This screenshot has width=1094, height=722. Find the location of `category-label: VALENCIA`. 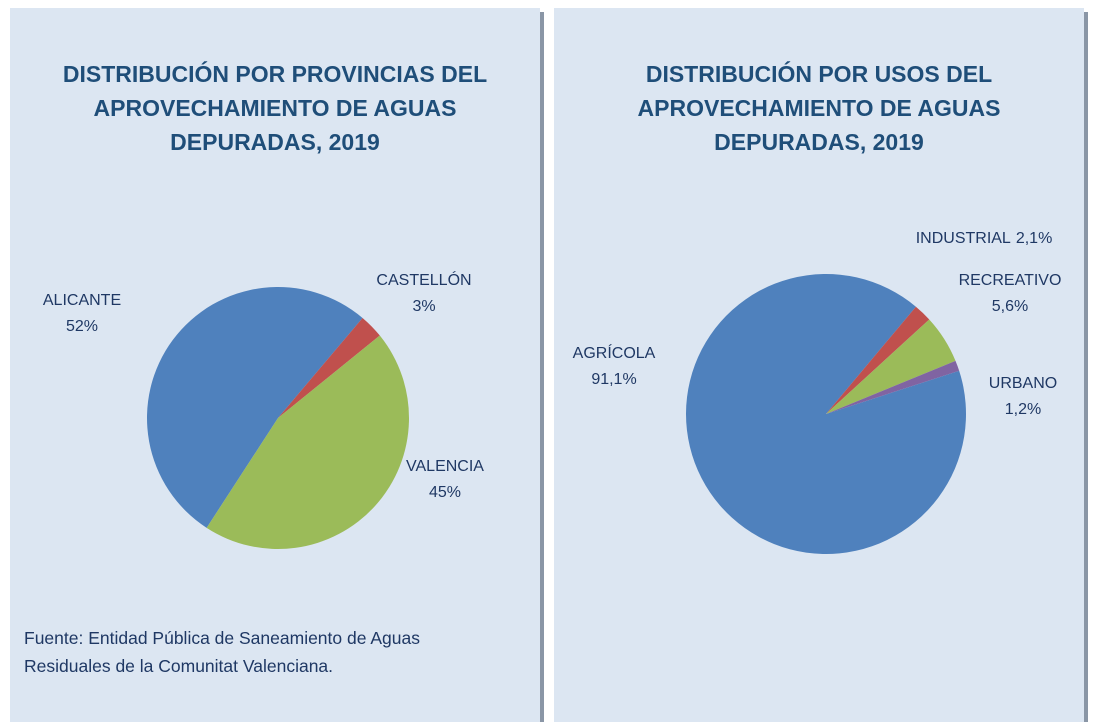

category-label: VALENCIA is located at coordinates (445, 466).